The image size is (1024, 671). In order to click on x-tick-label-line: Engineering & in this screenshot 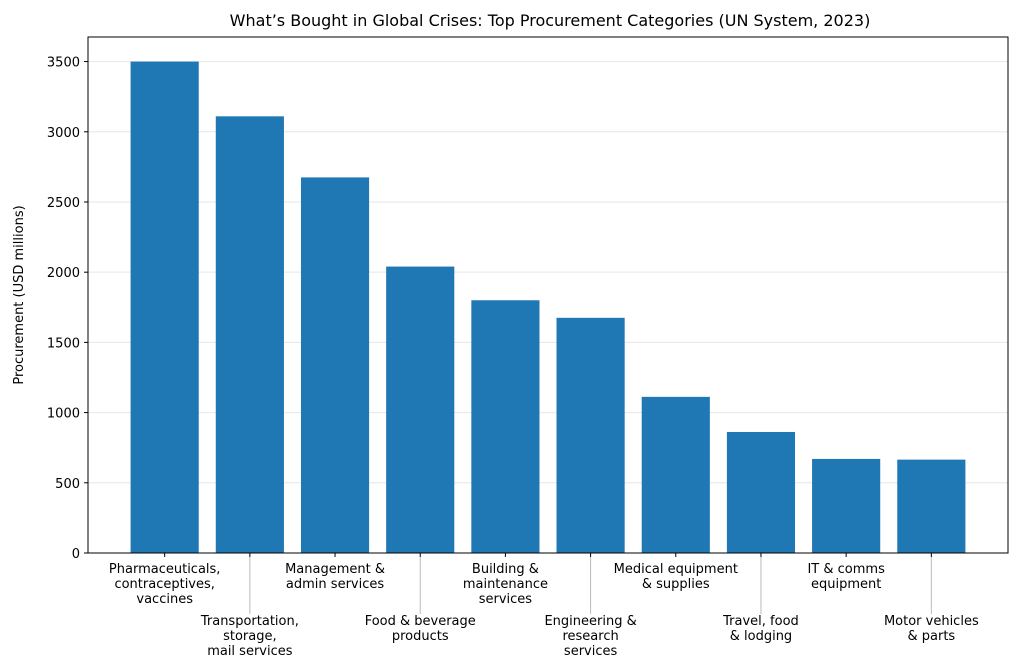, I will do `click(590, 621)`.